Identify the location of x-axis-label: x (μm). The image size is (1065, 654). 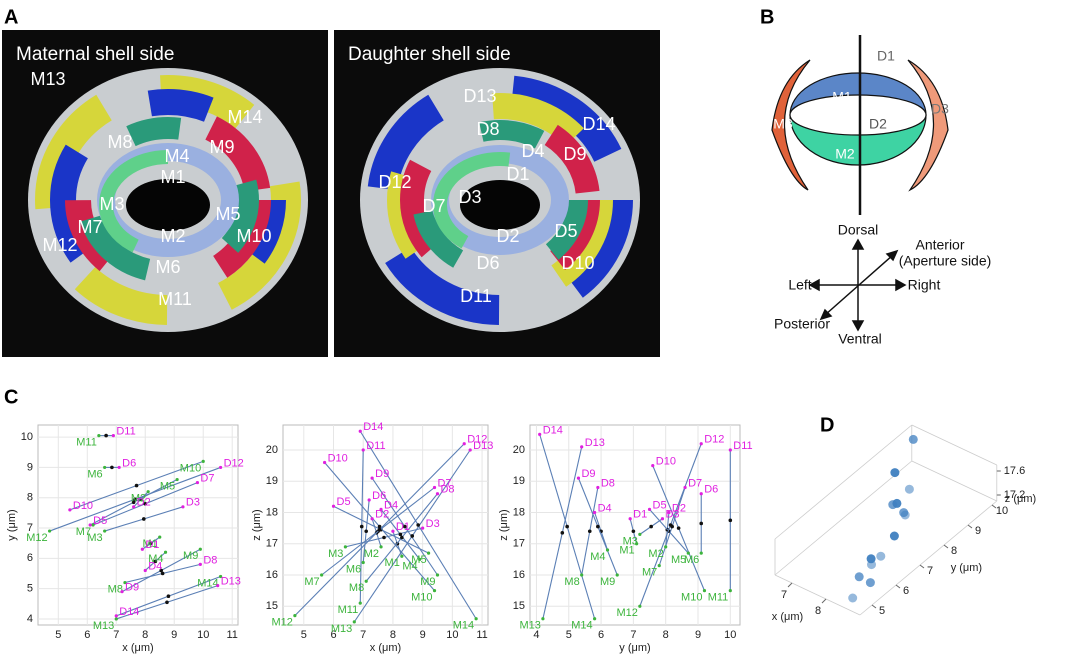
(787, 617).